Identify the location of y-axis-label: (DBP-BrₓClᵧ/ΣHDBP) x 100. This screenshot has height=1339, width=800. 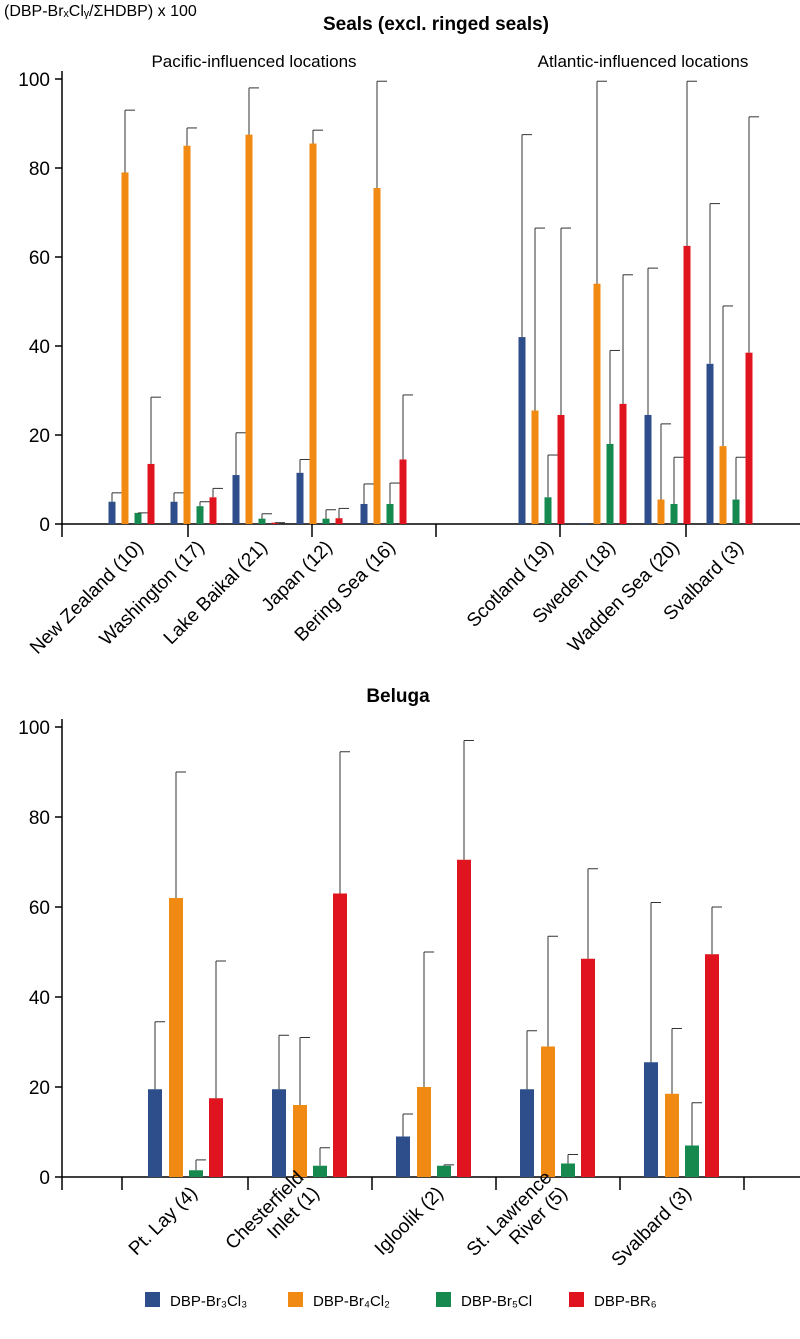
(100, 11).